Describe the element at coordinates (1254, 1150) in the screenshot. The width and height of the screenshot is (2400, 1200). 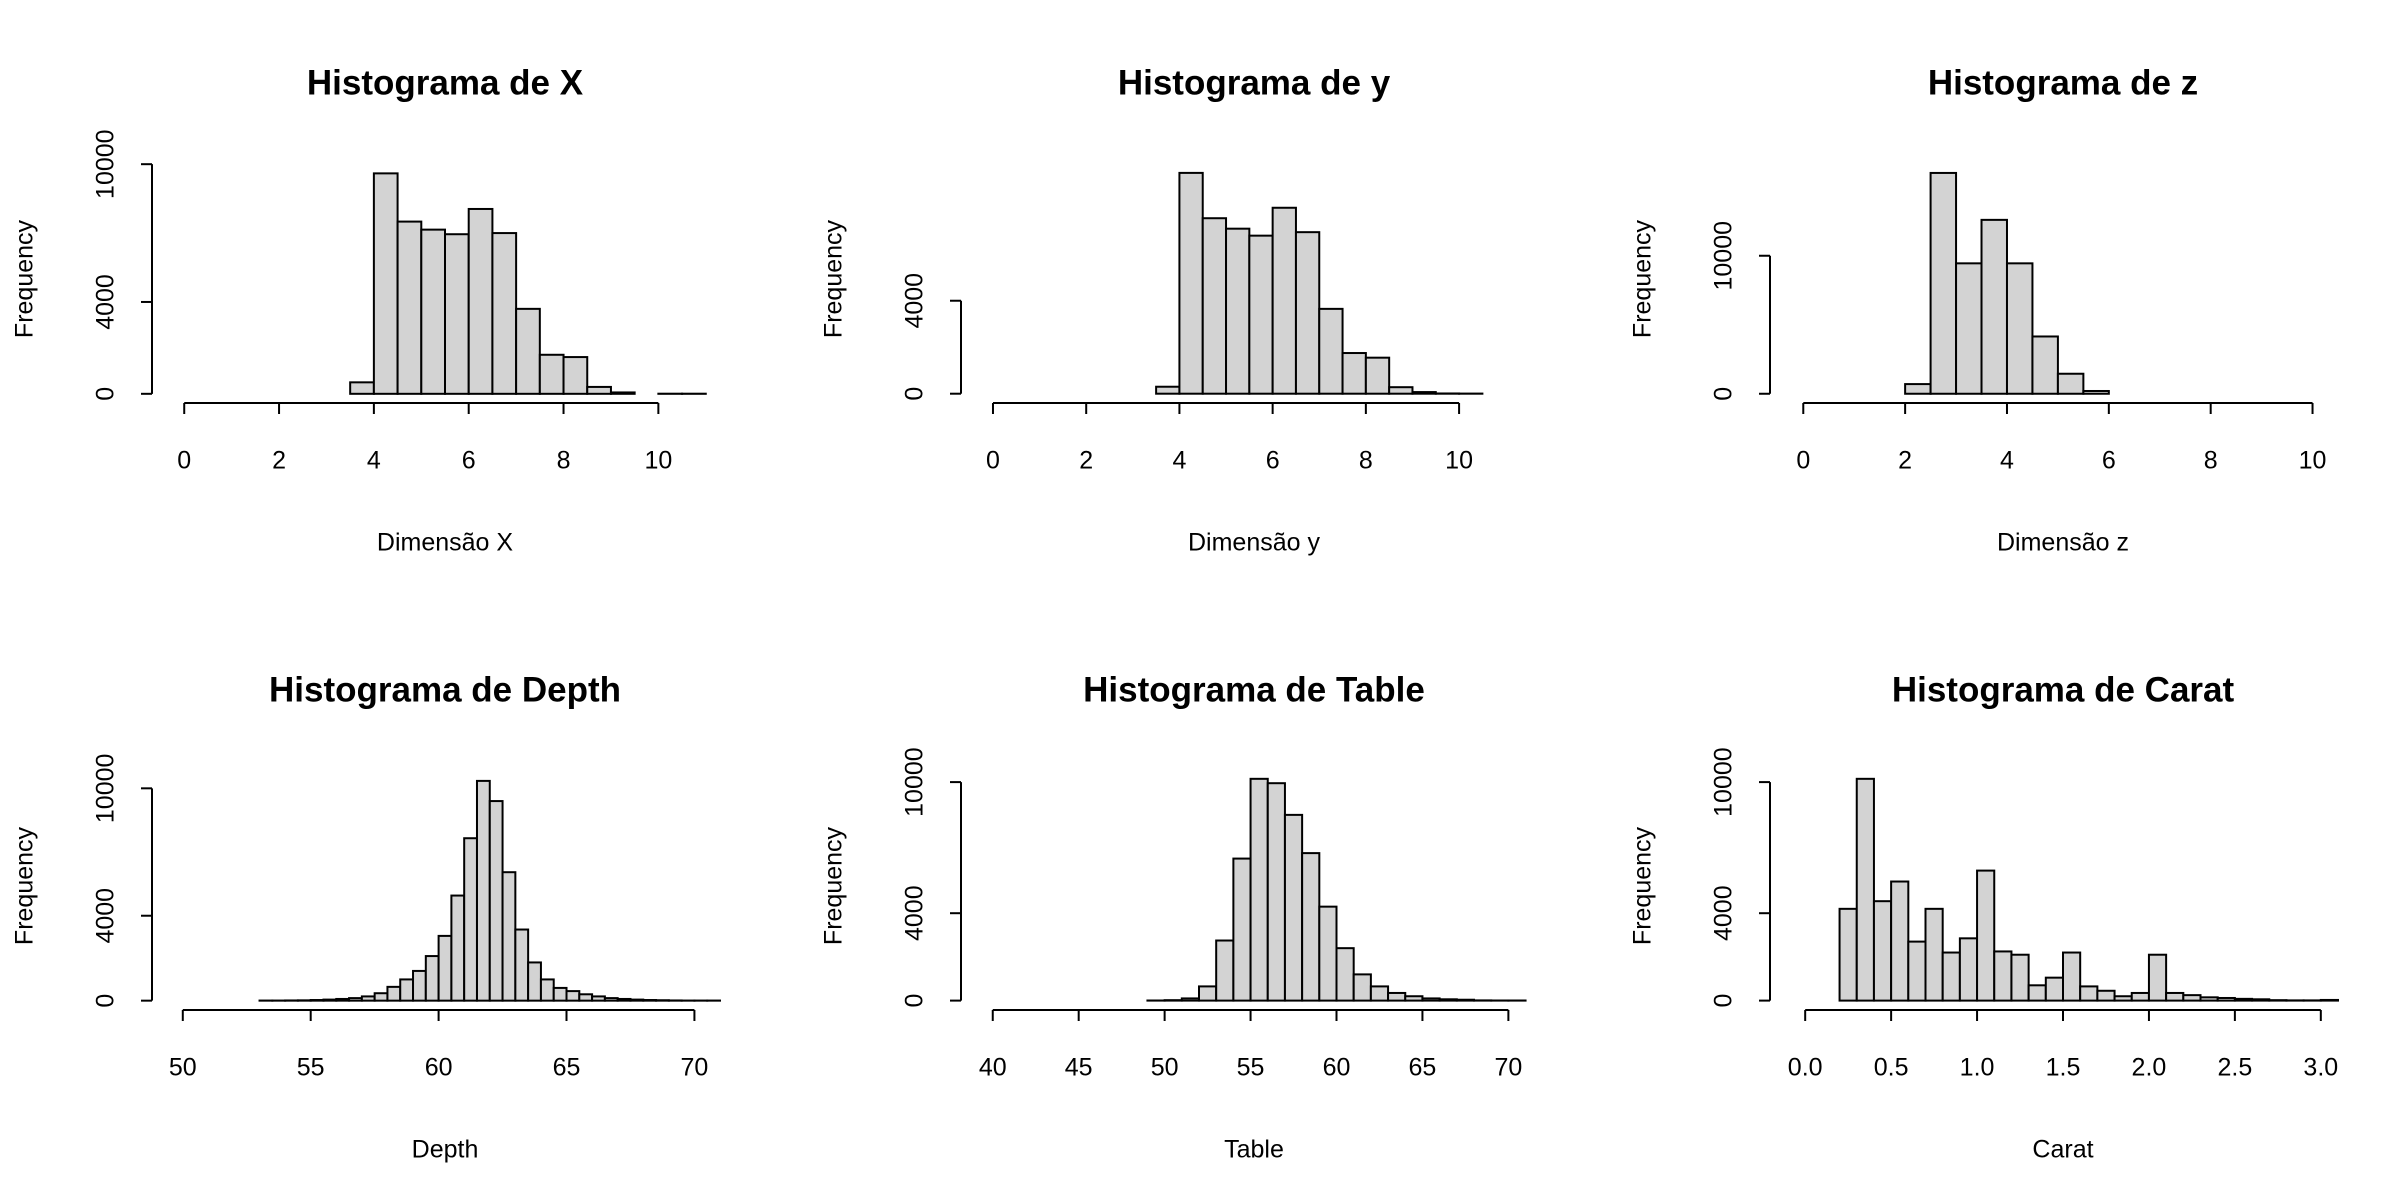
I see `x-axis-title: Table` at that location.